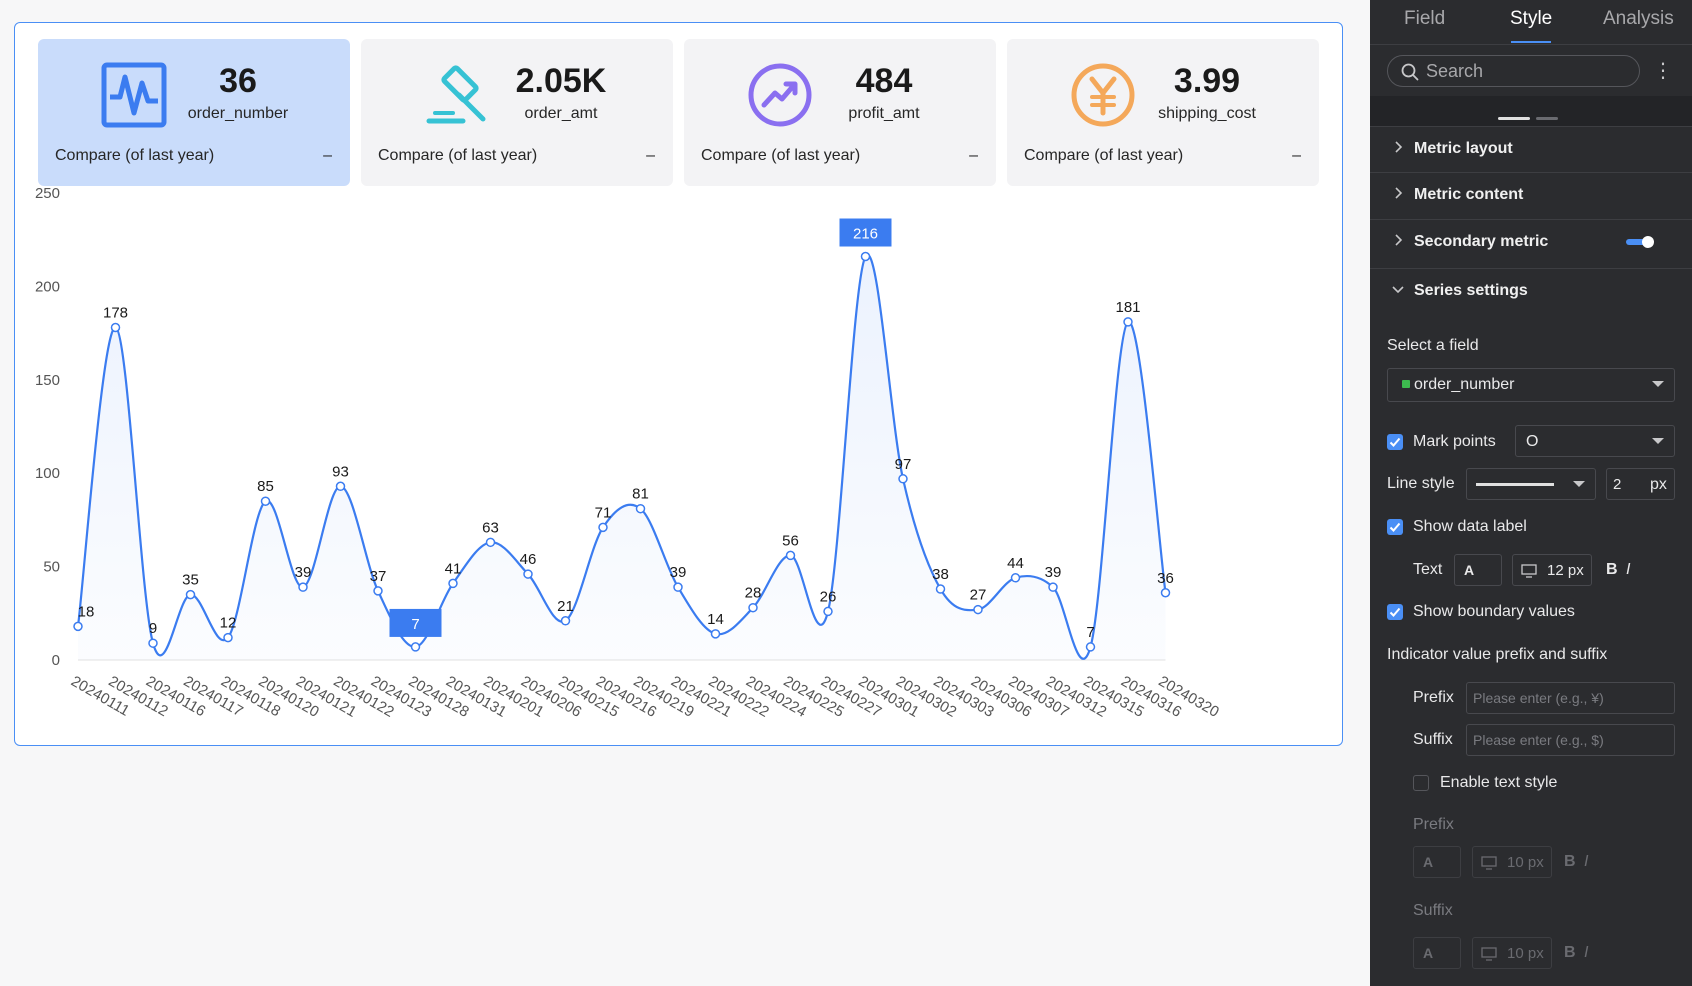  I want to click on pulse-icon, so click(134, 95).